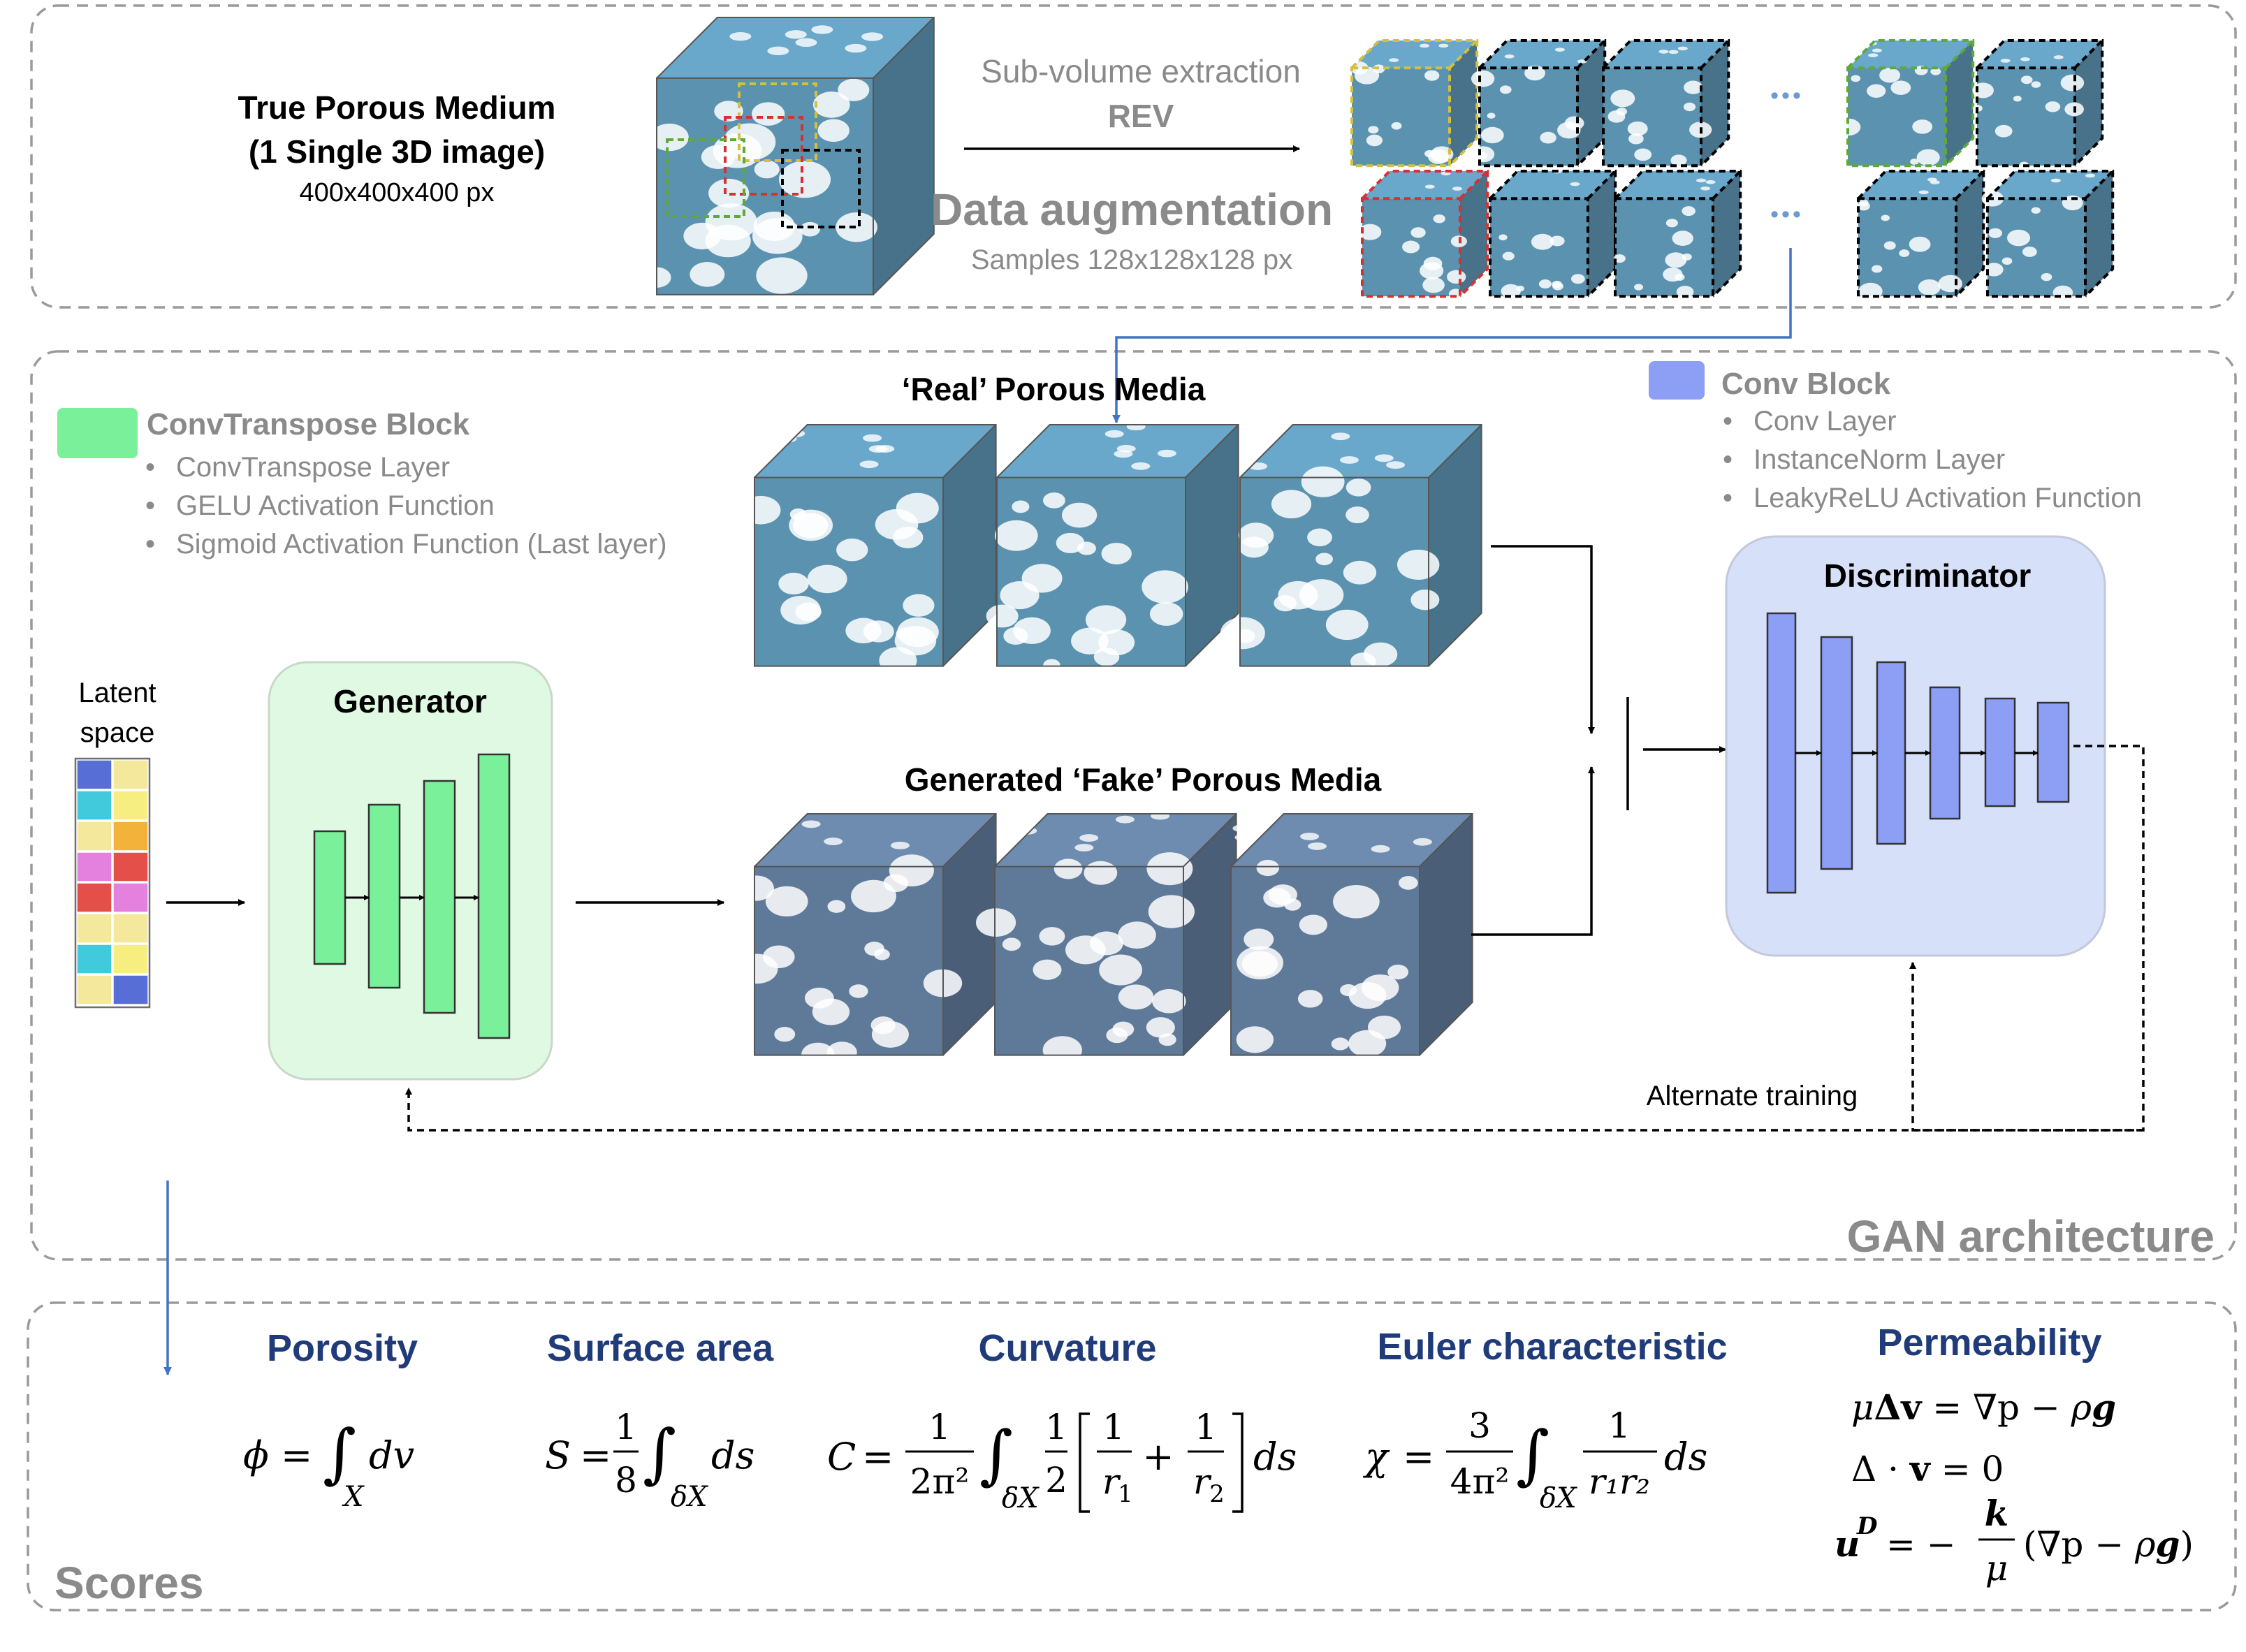  Describe the element at coordinates (1376, 1457) in the screenshot. I see `svg-text: χ` at that location.